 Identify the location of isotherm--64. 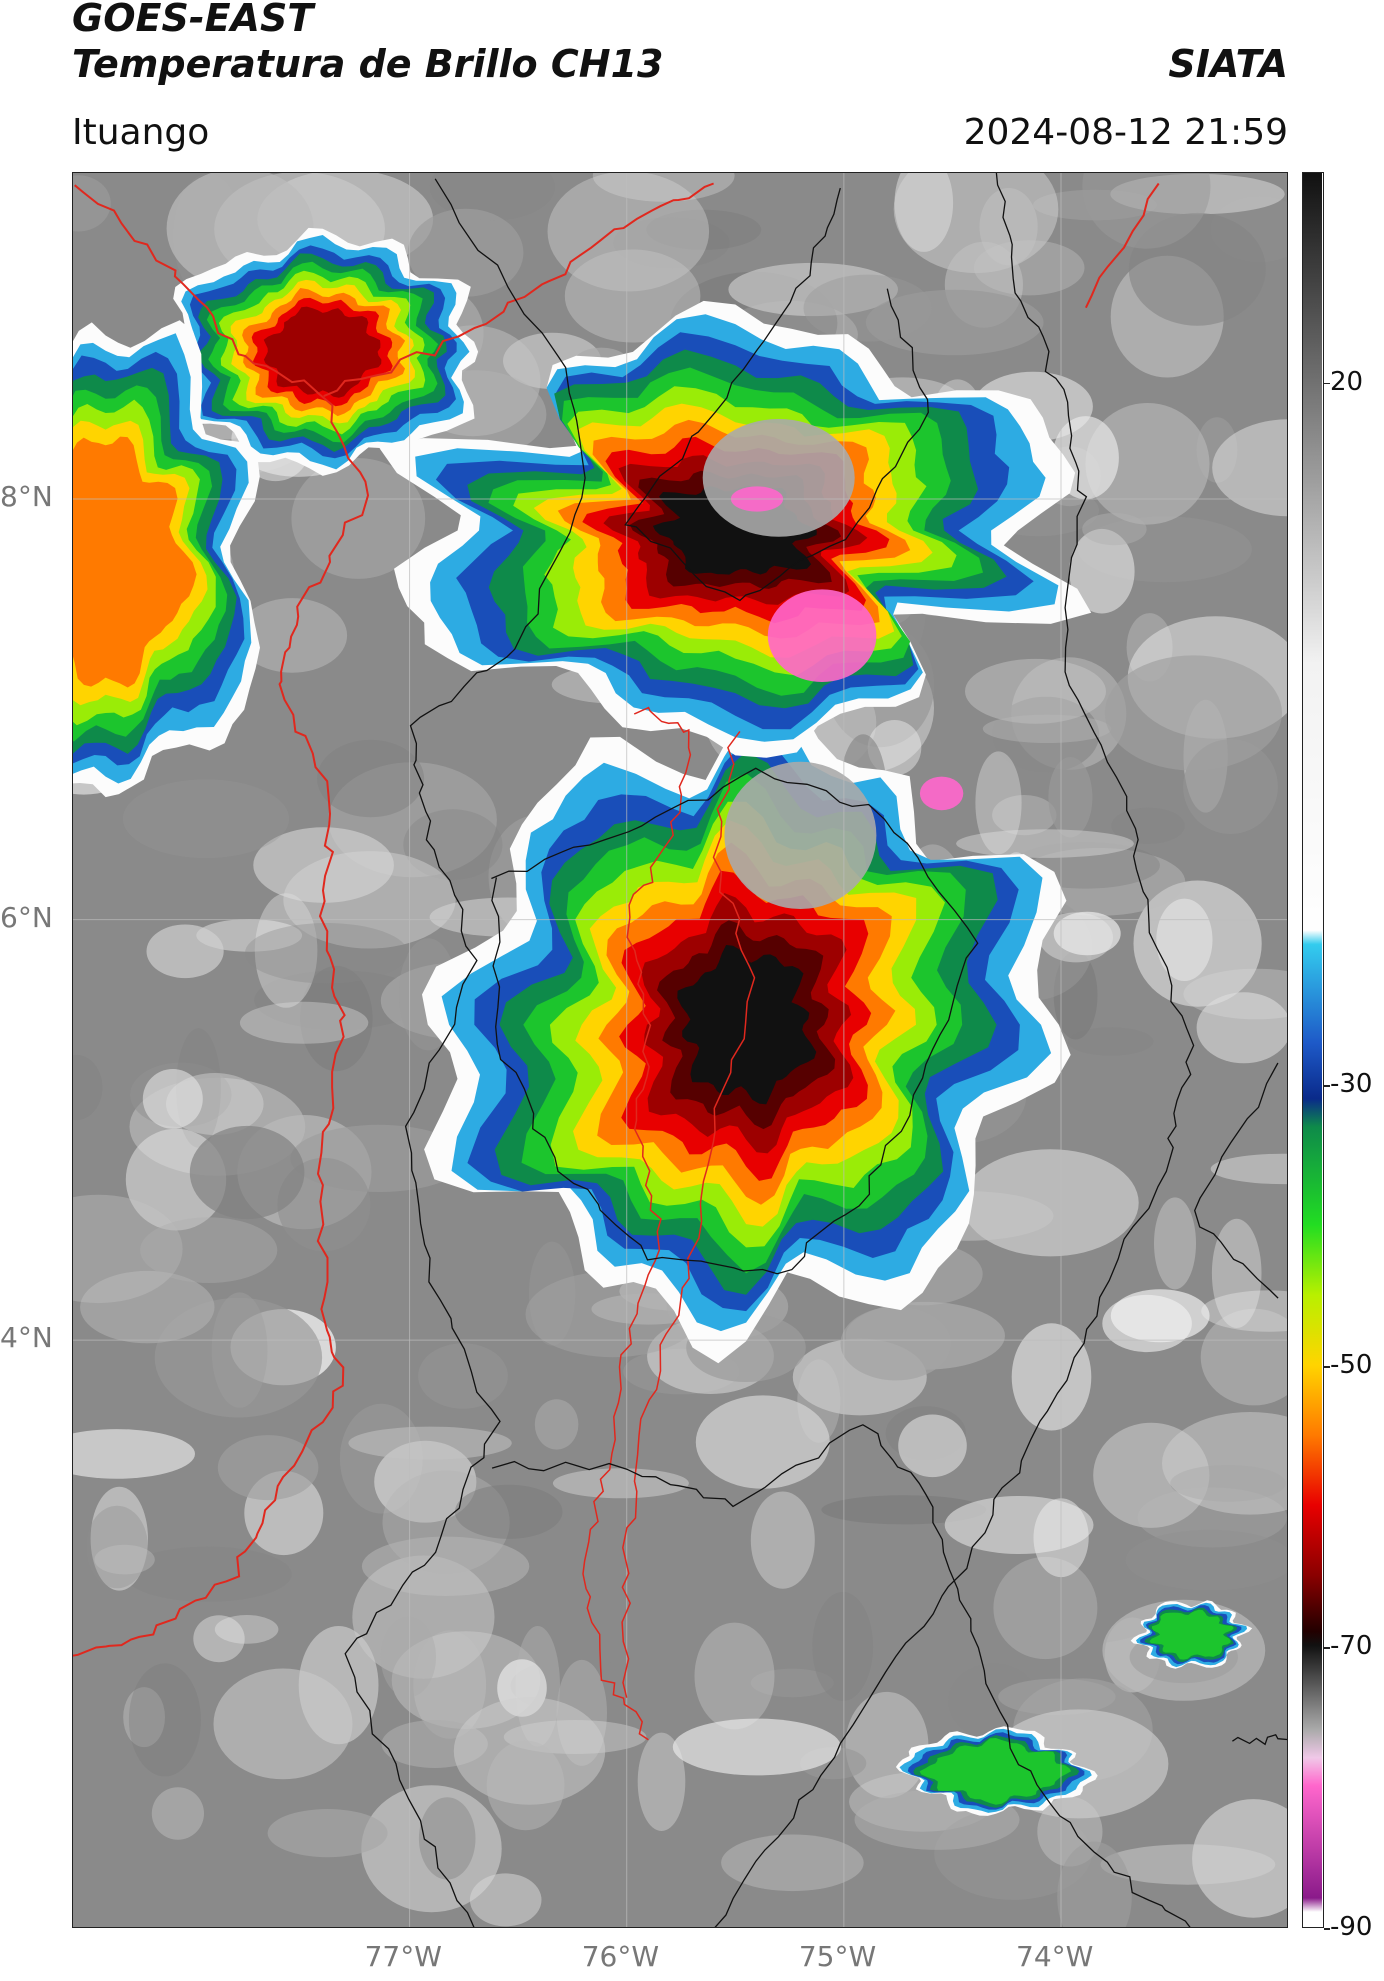
(322, 352).